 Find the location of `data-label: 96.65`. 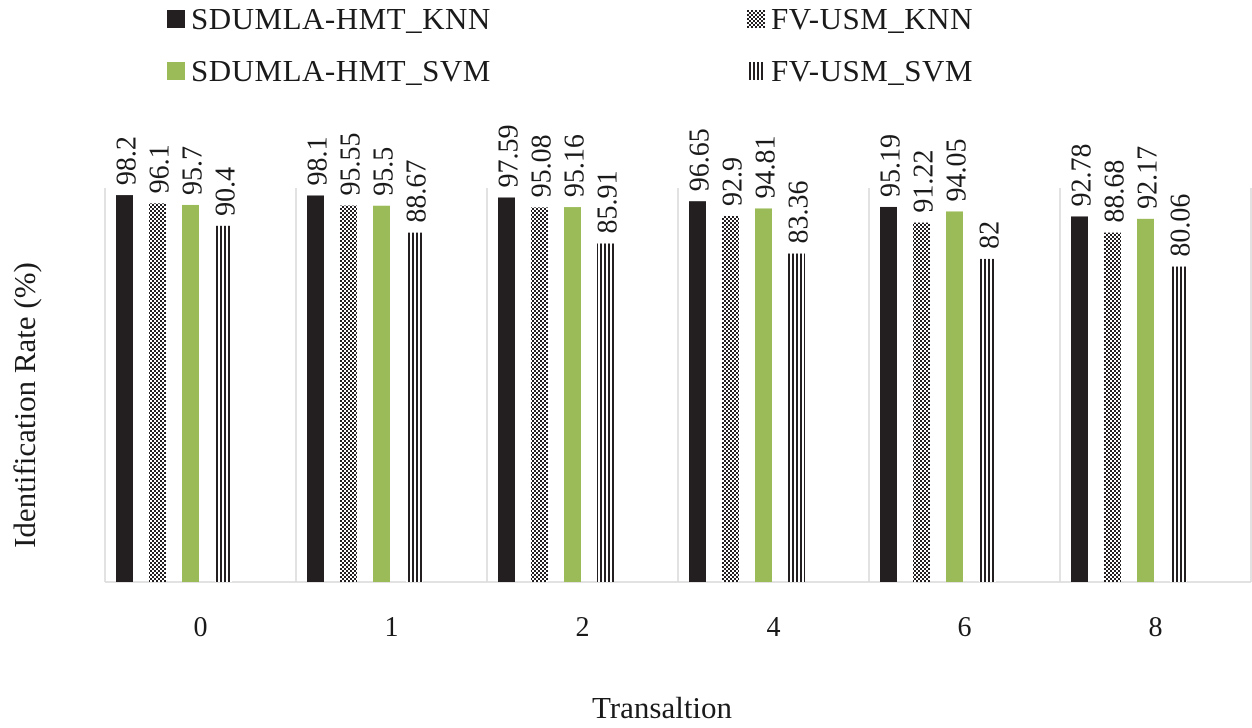

data-label: 96.65 is located at coordinates (700, 159).